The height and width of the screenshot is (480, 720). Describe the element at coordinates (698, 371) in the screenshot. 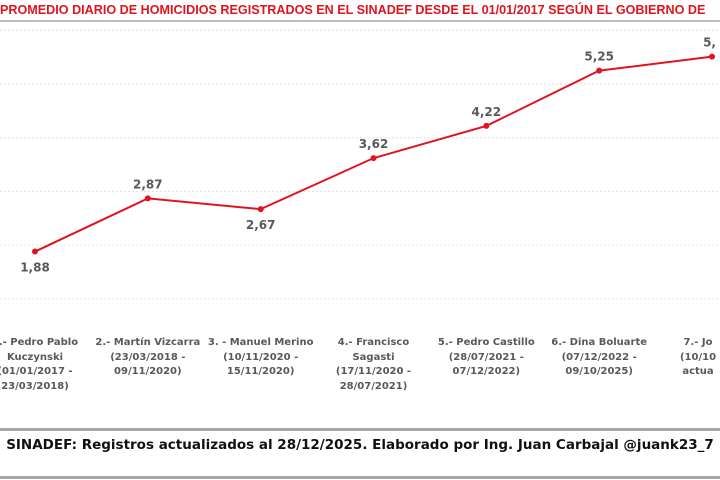

I see `category-label-line: actua` at that location.